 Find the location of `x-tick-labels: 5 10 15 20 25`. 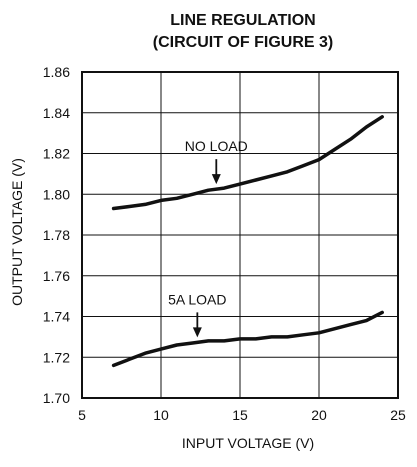

x-tick-labels: 5 10 15 20 25 is located at coordinates (242, 415).